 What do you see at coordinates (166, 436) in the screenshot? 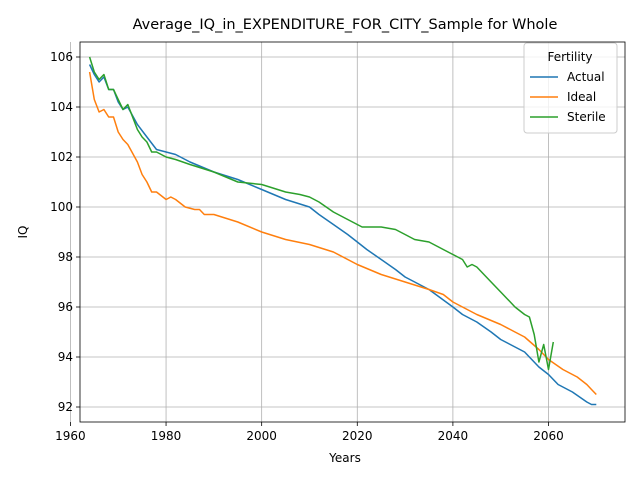
I see `x-tick-label: 1980` at bounding box center [166, 436].